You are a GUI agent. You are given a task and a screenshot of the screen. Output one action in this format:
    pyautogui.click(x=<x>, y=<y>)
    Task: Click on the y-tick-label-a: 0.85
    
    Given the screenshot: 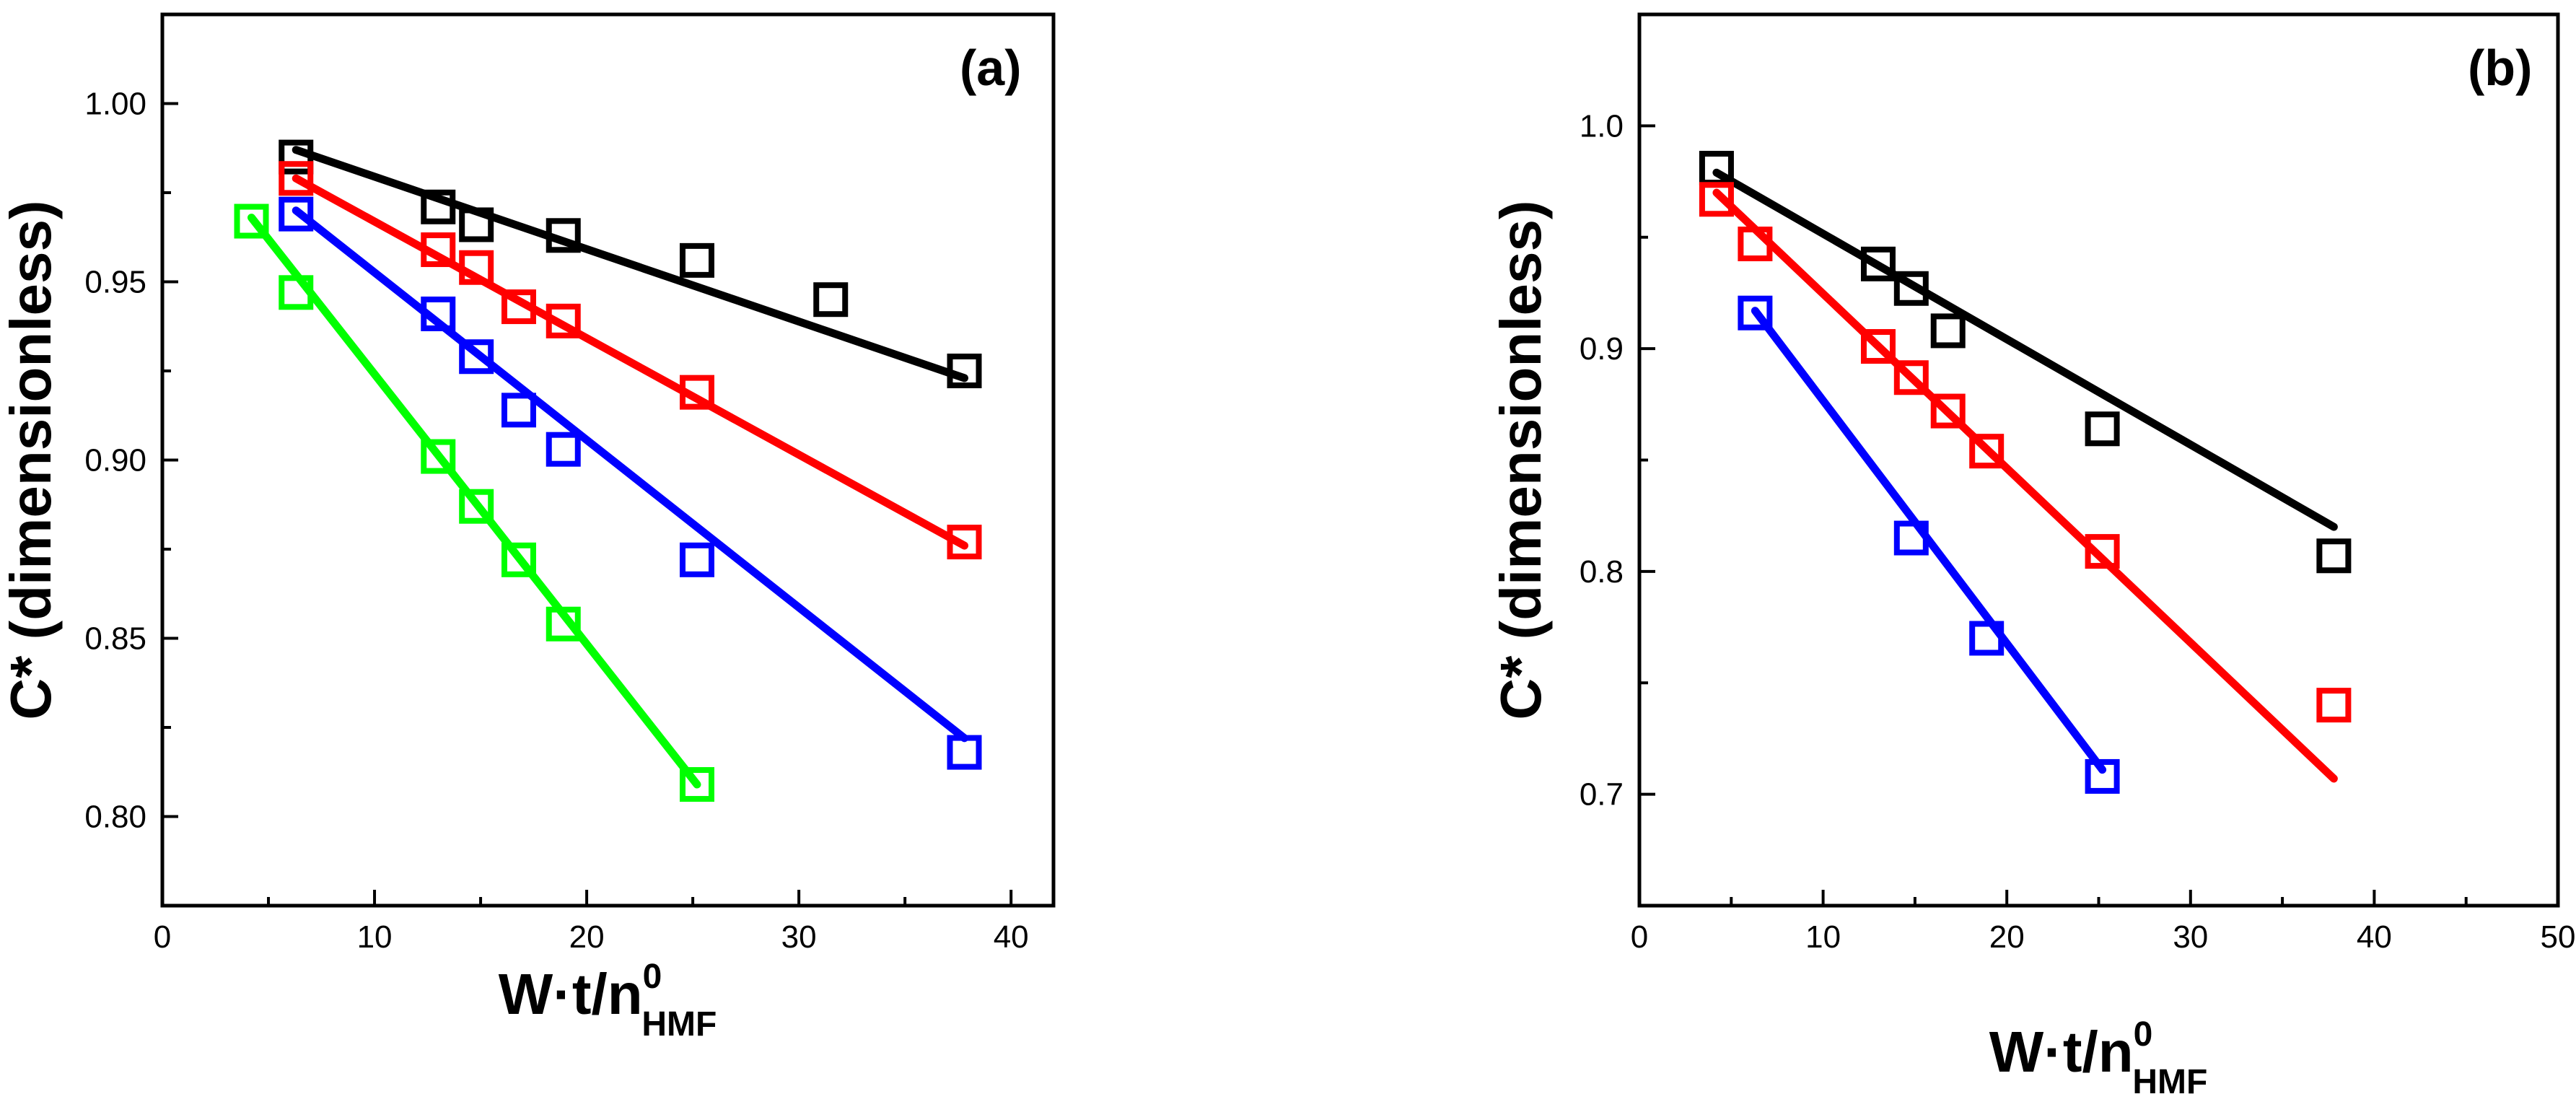 What is the action you would take?
    pyautogui.click(x=115, y=639)
    